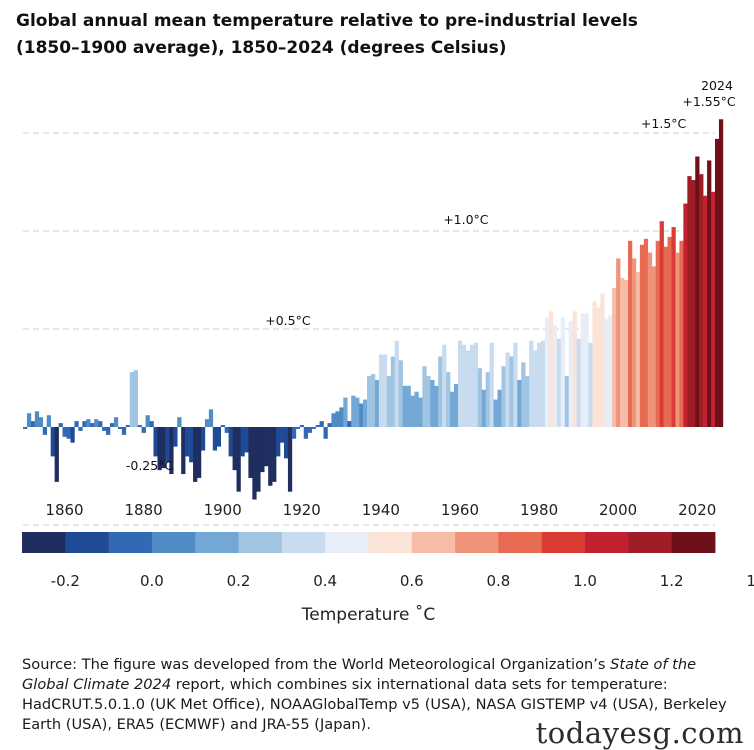  What do you see at coordinates (642, 335) in the screenshot?
I see `bar-2006` at bounding box center [642, 335].